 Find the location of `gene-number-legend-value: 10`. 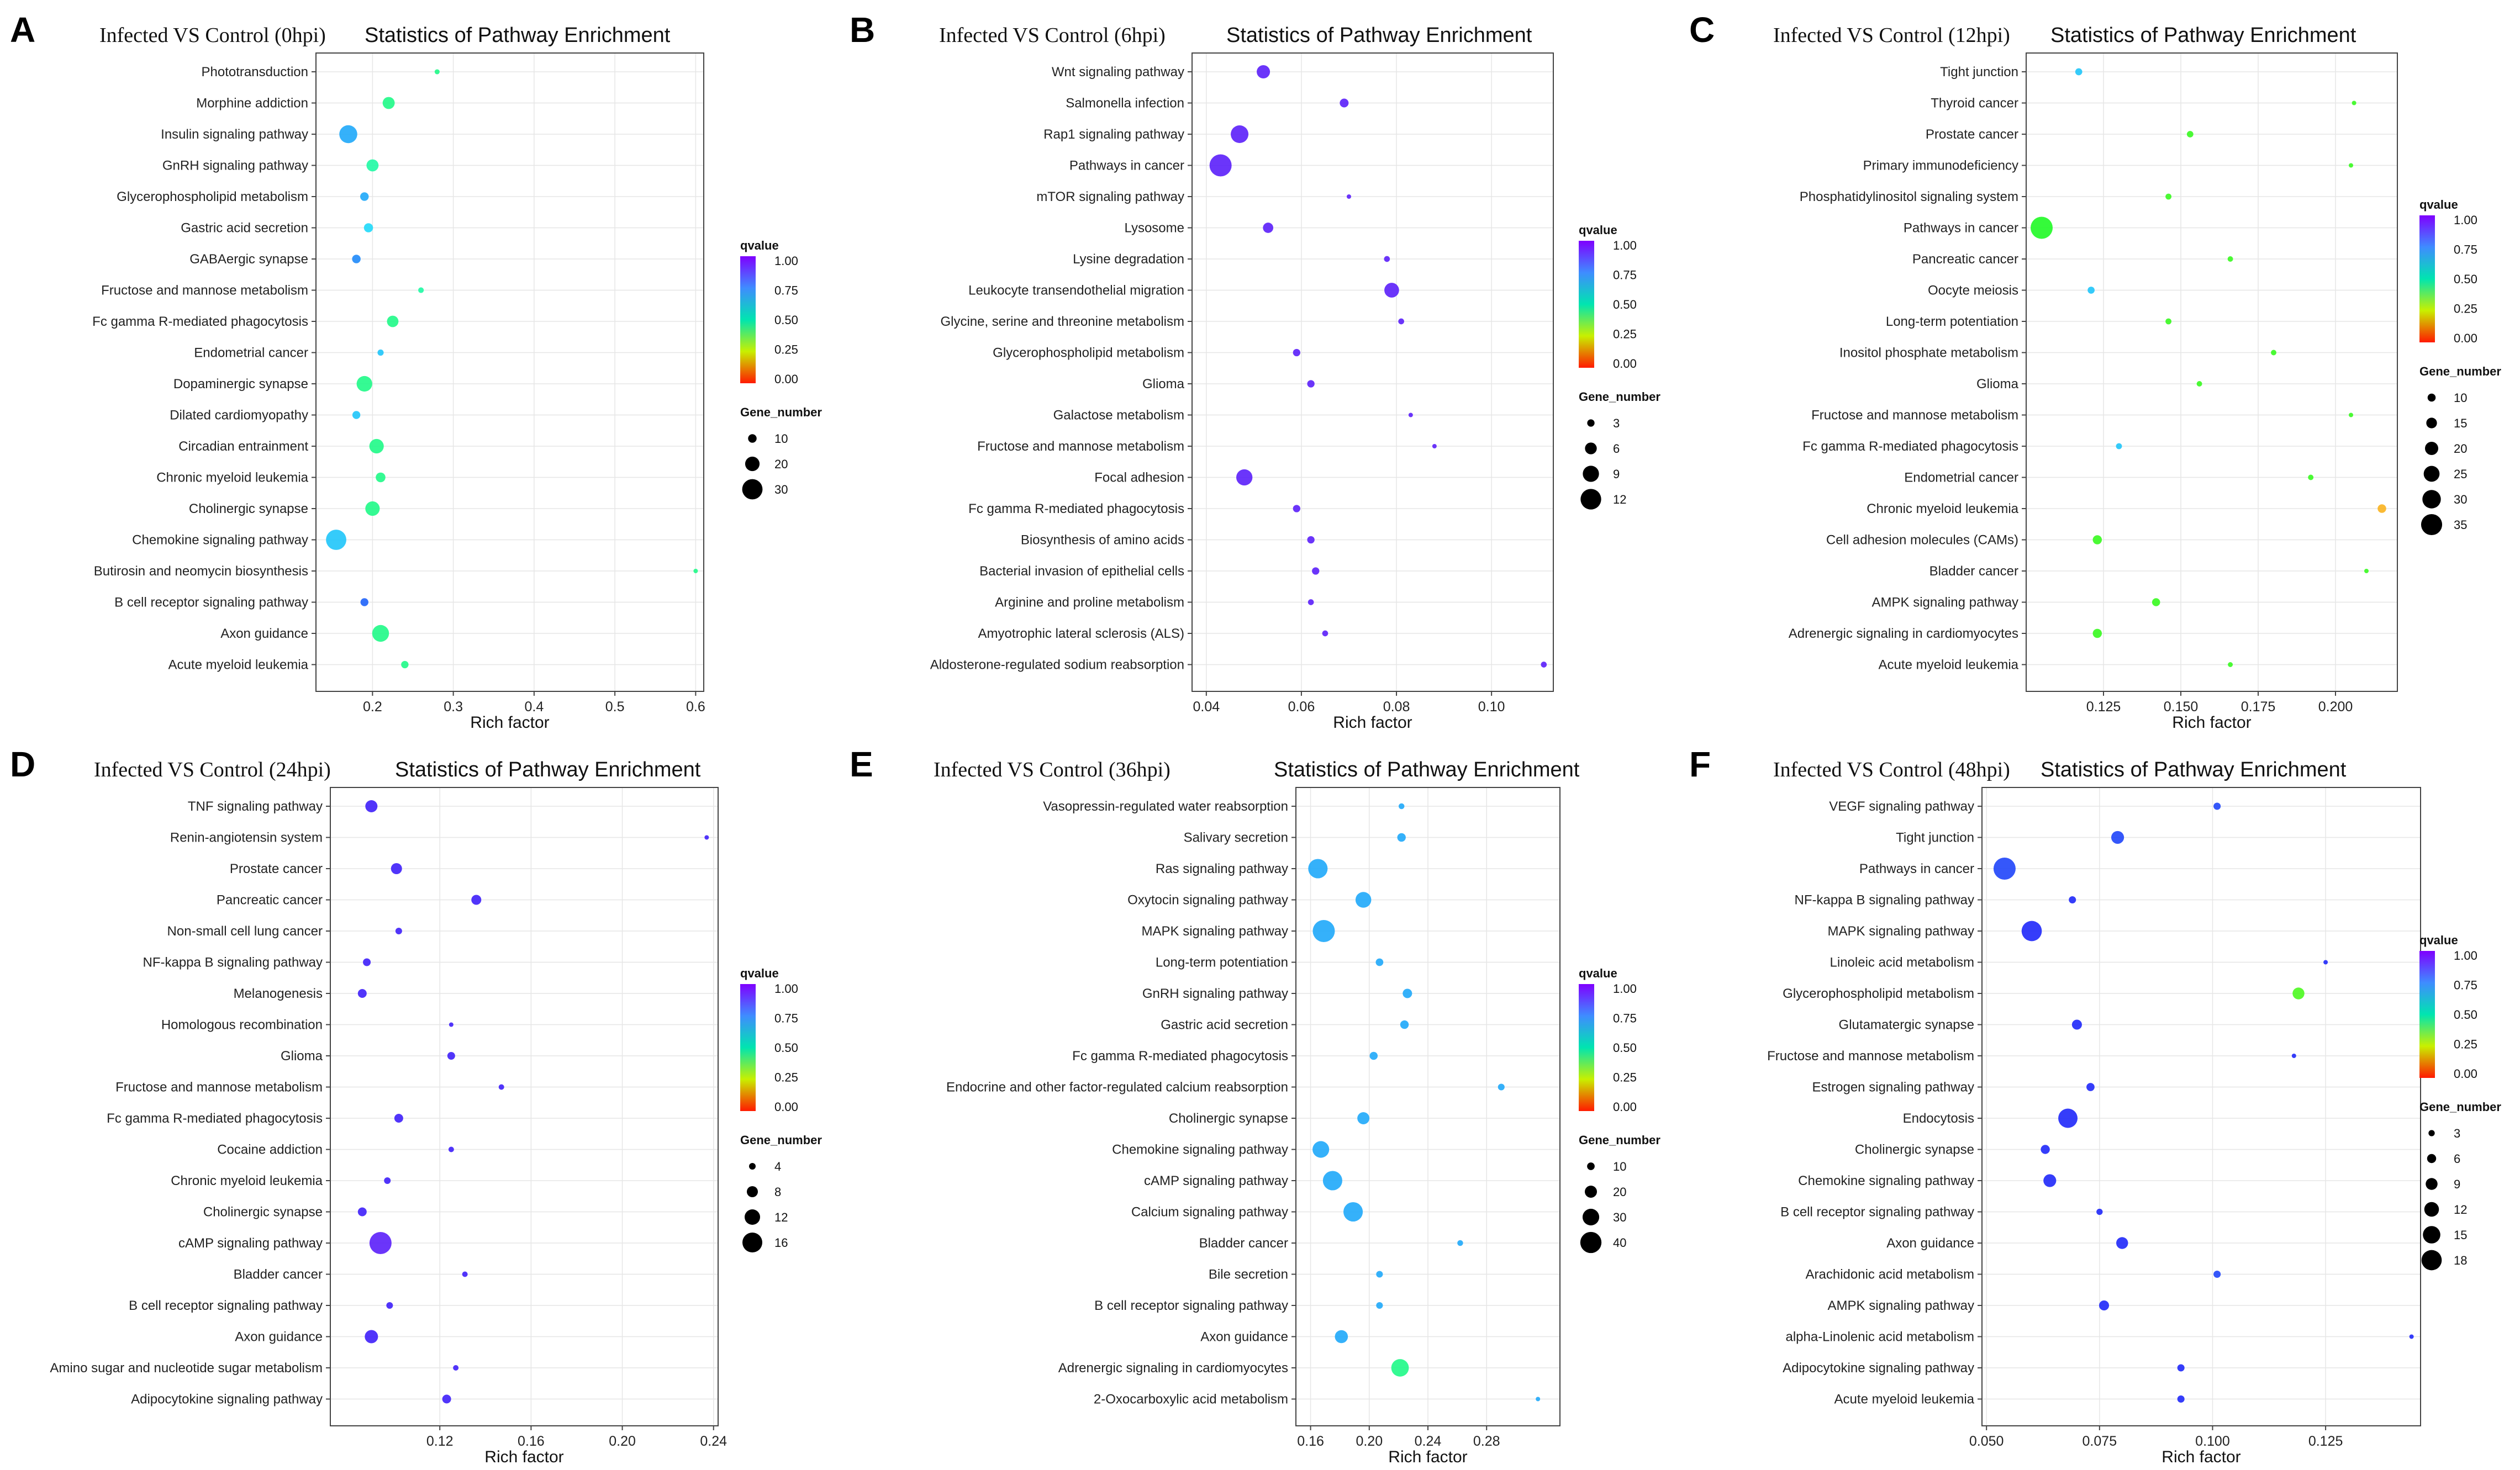

gene-number-legend-value: 10 is located at coordinates (2460, 398).